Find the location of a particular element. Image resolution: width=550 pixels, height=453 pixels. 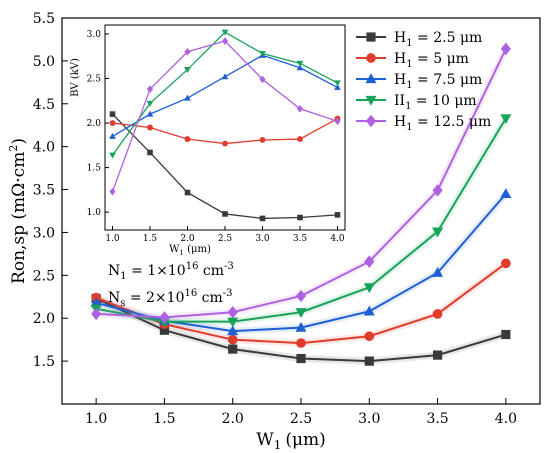

main-y-tick-label-4: 4.0 is located at coordinates (44, 148).